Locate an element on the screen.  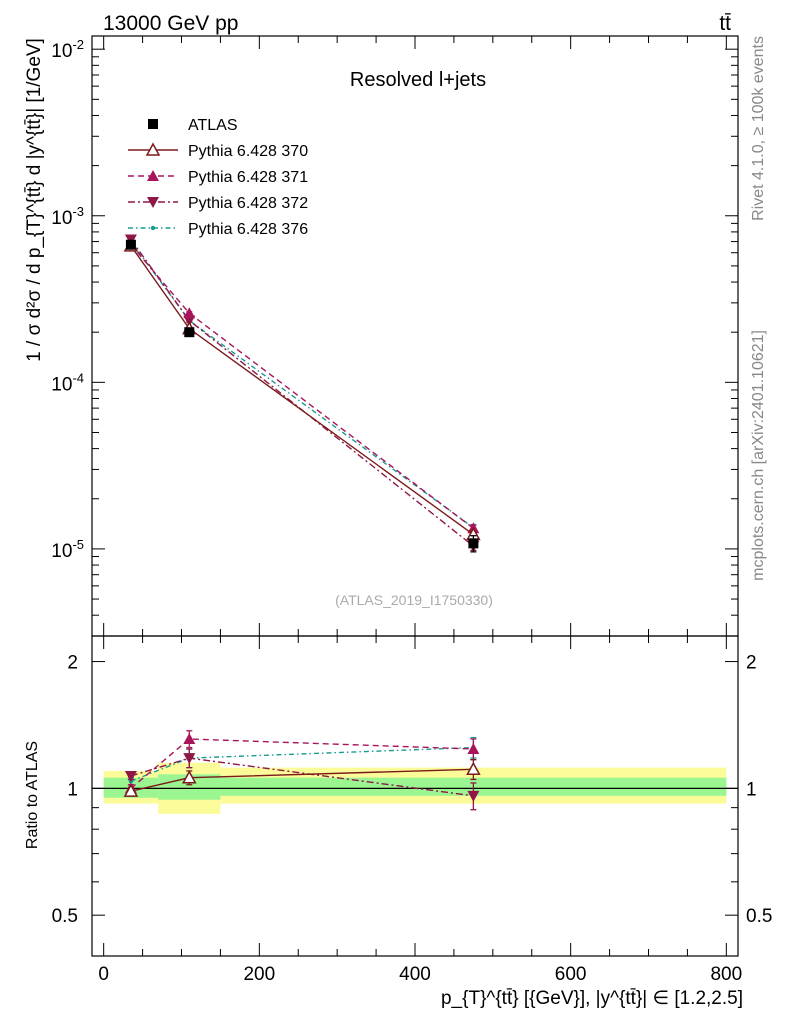
process-label: tt̄ is located at coordinates (725, 23).